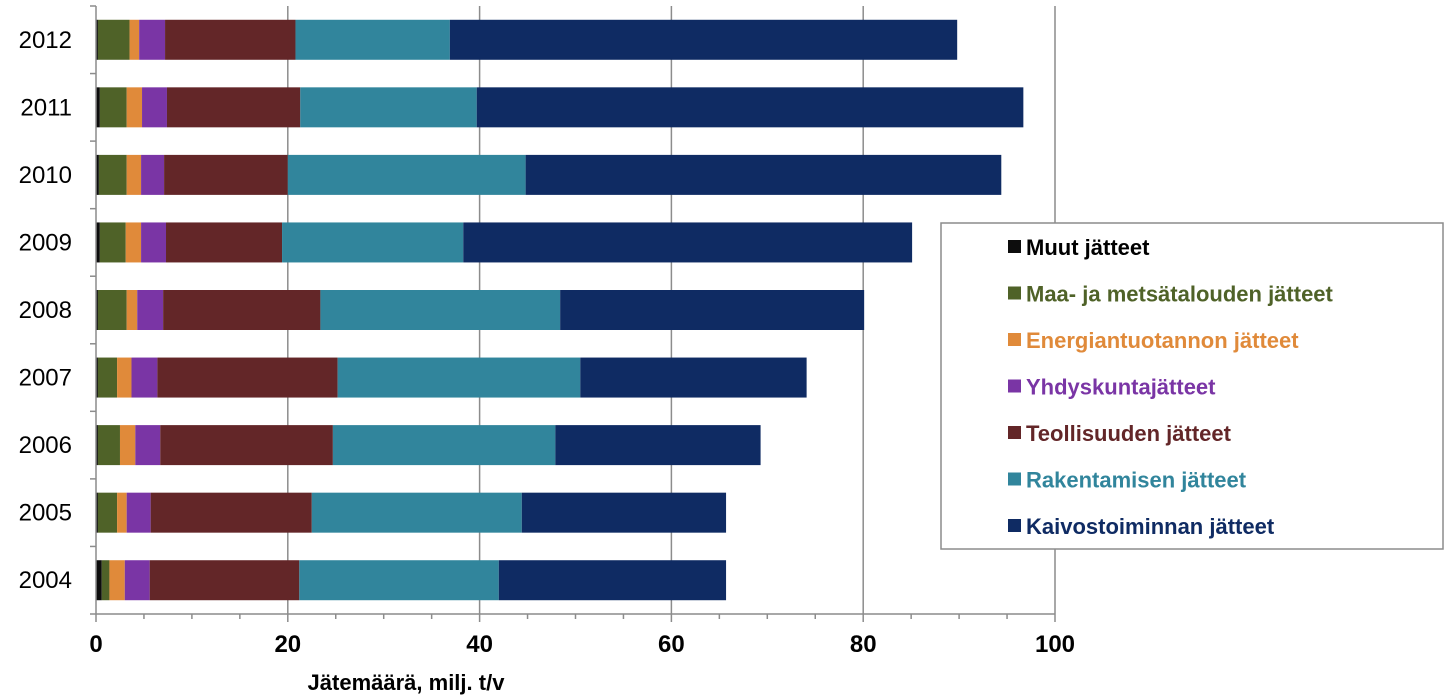 The height and width of the screenshot is (698, 1445). What do you see at coordinates (1180, 294) in the screenshot?
I see `legend-label-1: Maa- ja metsätalouden jätteet` at bounding box center [1180, 294].